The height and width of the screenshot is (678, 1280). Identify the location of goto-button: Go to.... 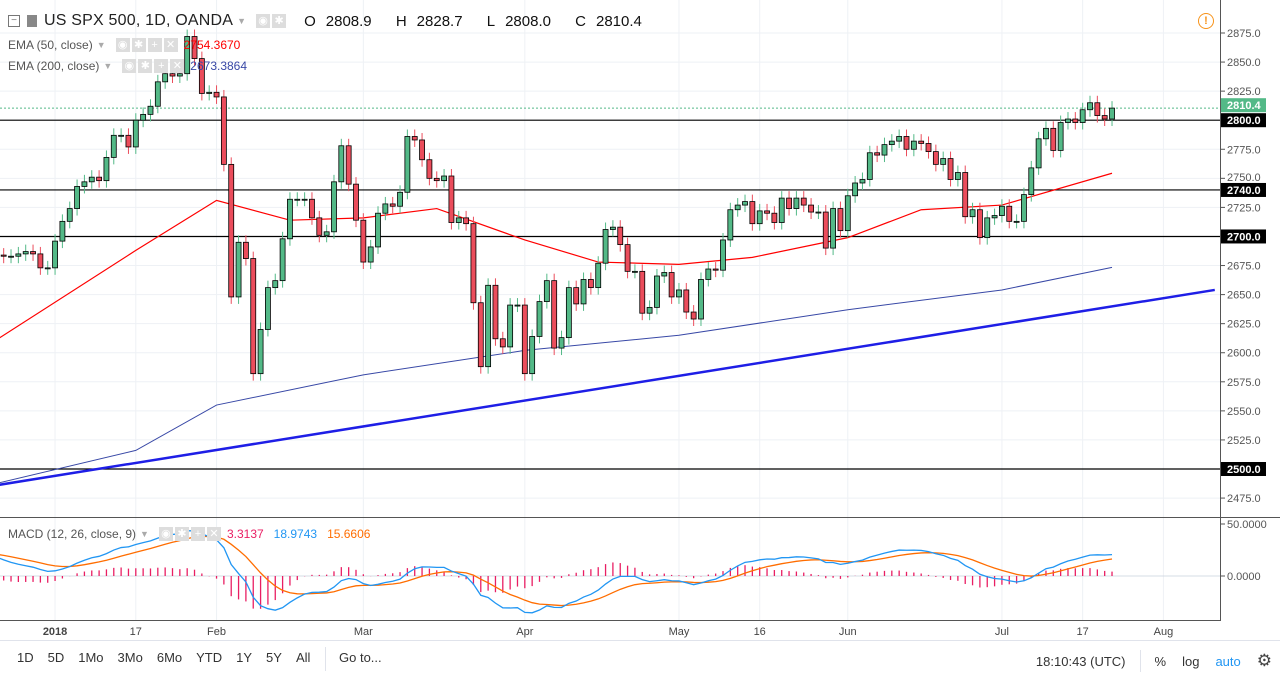
(360, 657).